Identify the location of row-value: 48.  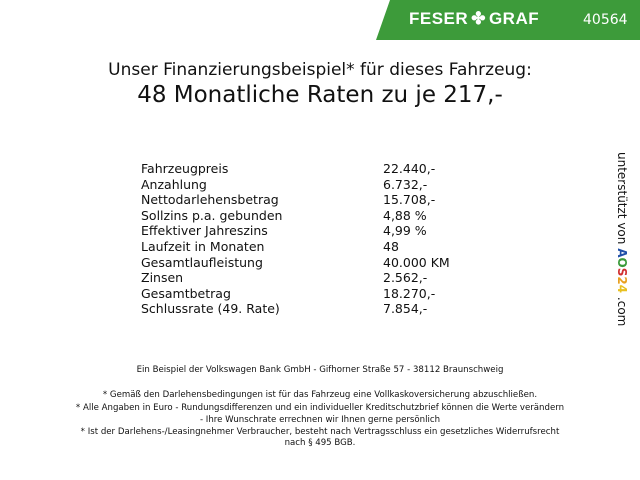
(391, 246).